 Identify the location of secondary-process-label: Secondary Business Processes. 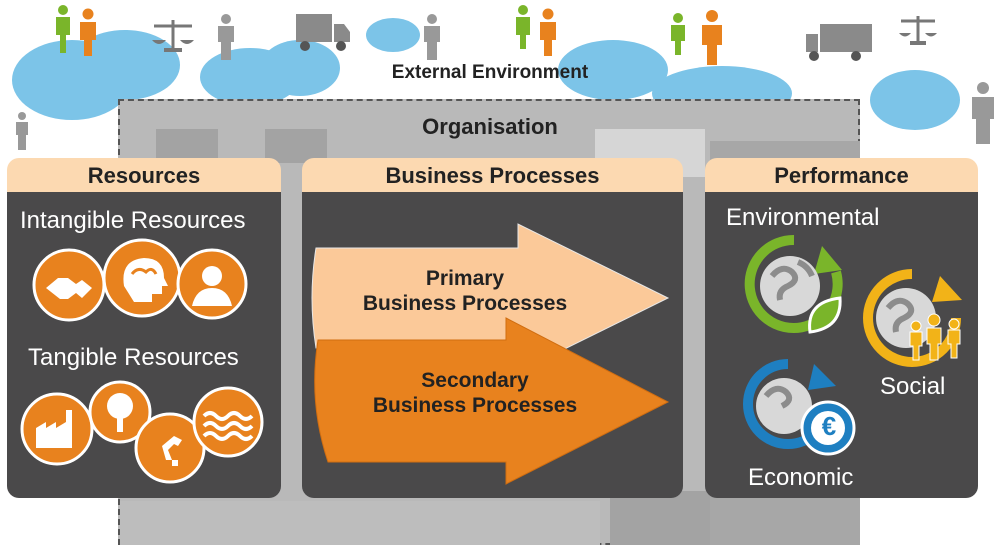
(475, 393).